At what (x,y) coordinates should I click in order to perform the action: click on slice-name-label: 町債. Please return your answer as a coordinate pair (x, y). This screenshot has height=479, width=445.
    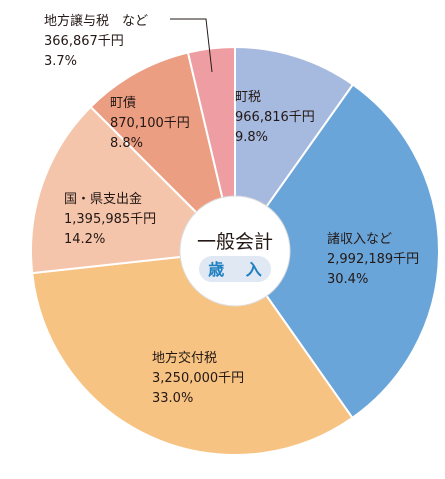
    Looking at the image, I should click on (123, 103).